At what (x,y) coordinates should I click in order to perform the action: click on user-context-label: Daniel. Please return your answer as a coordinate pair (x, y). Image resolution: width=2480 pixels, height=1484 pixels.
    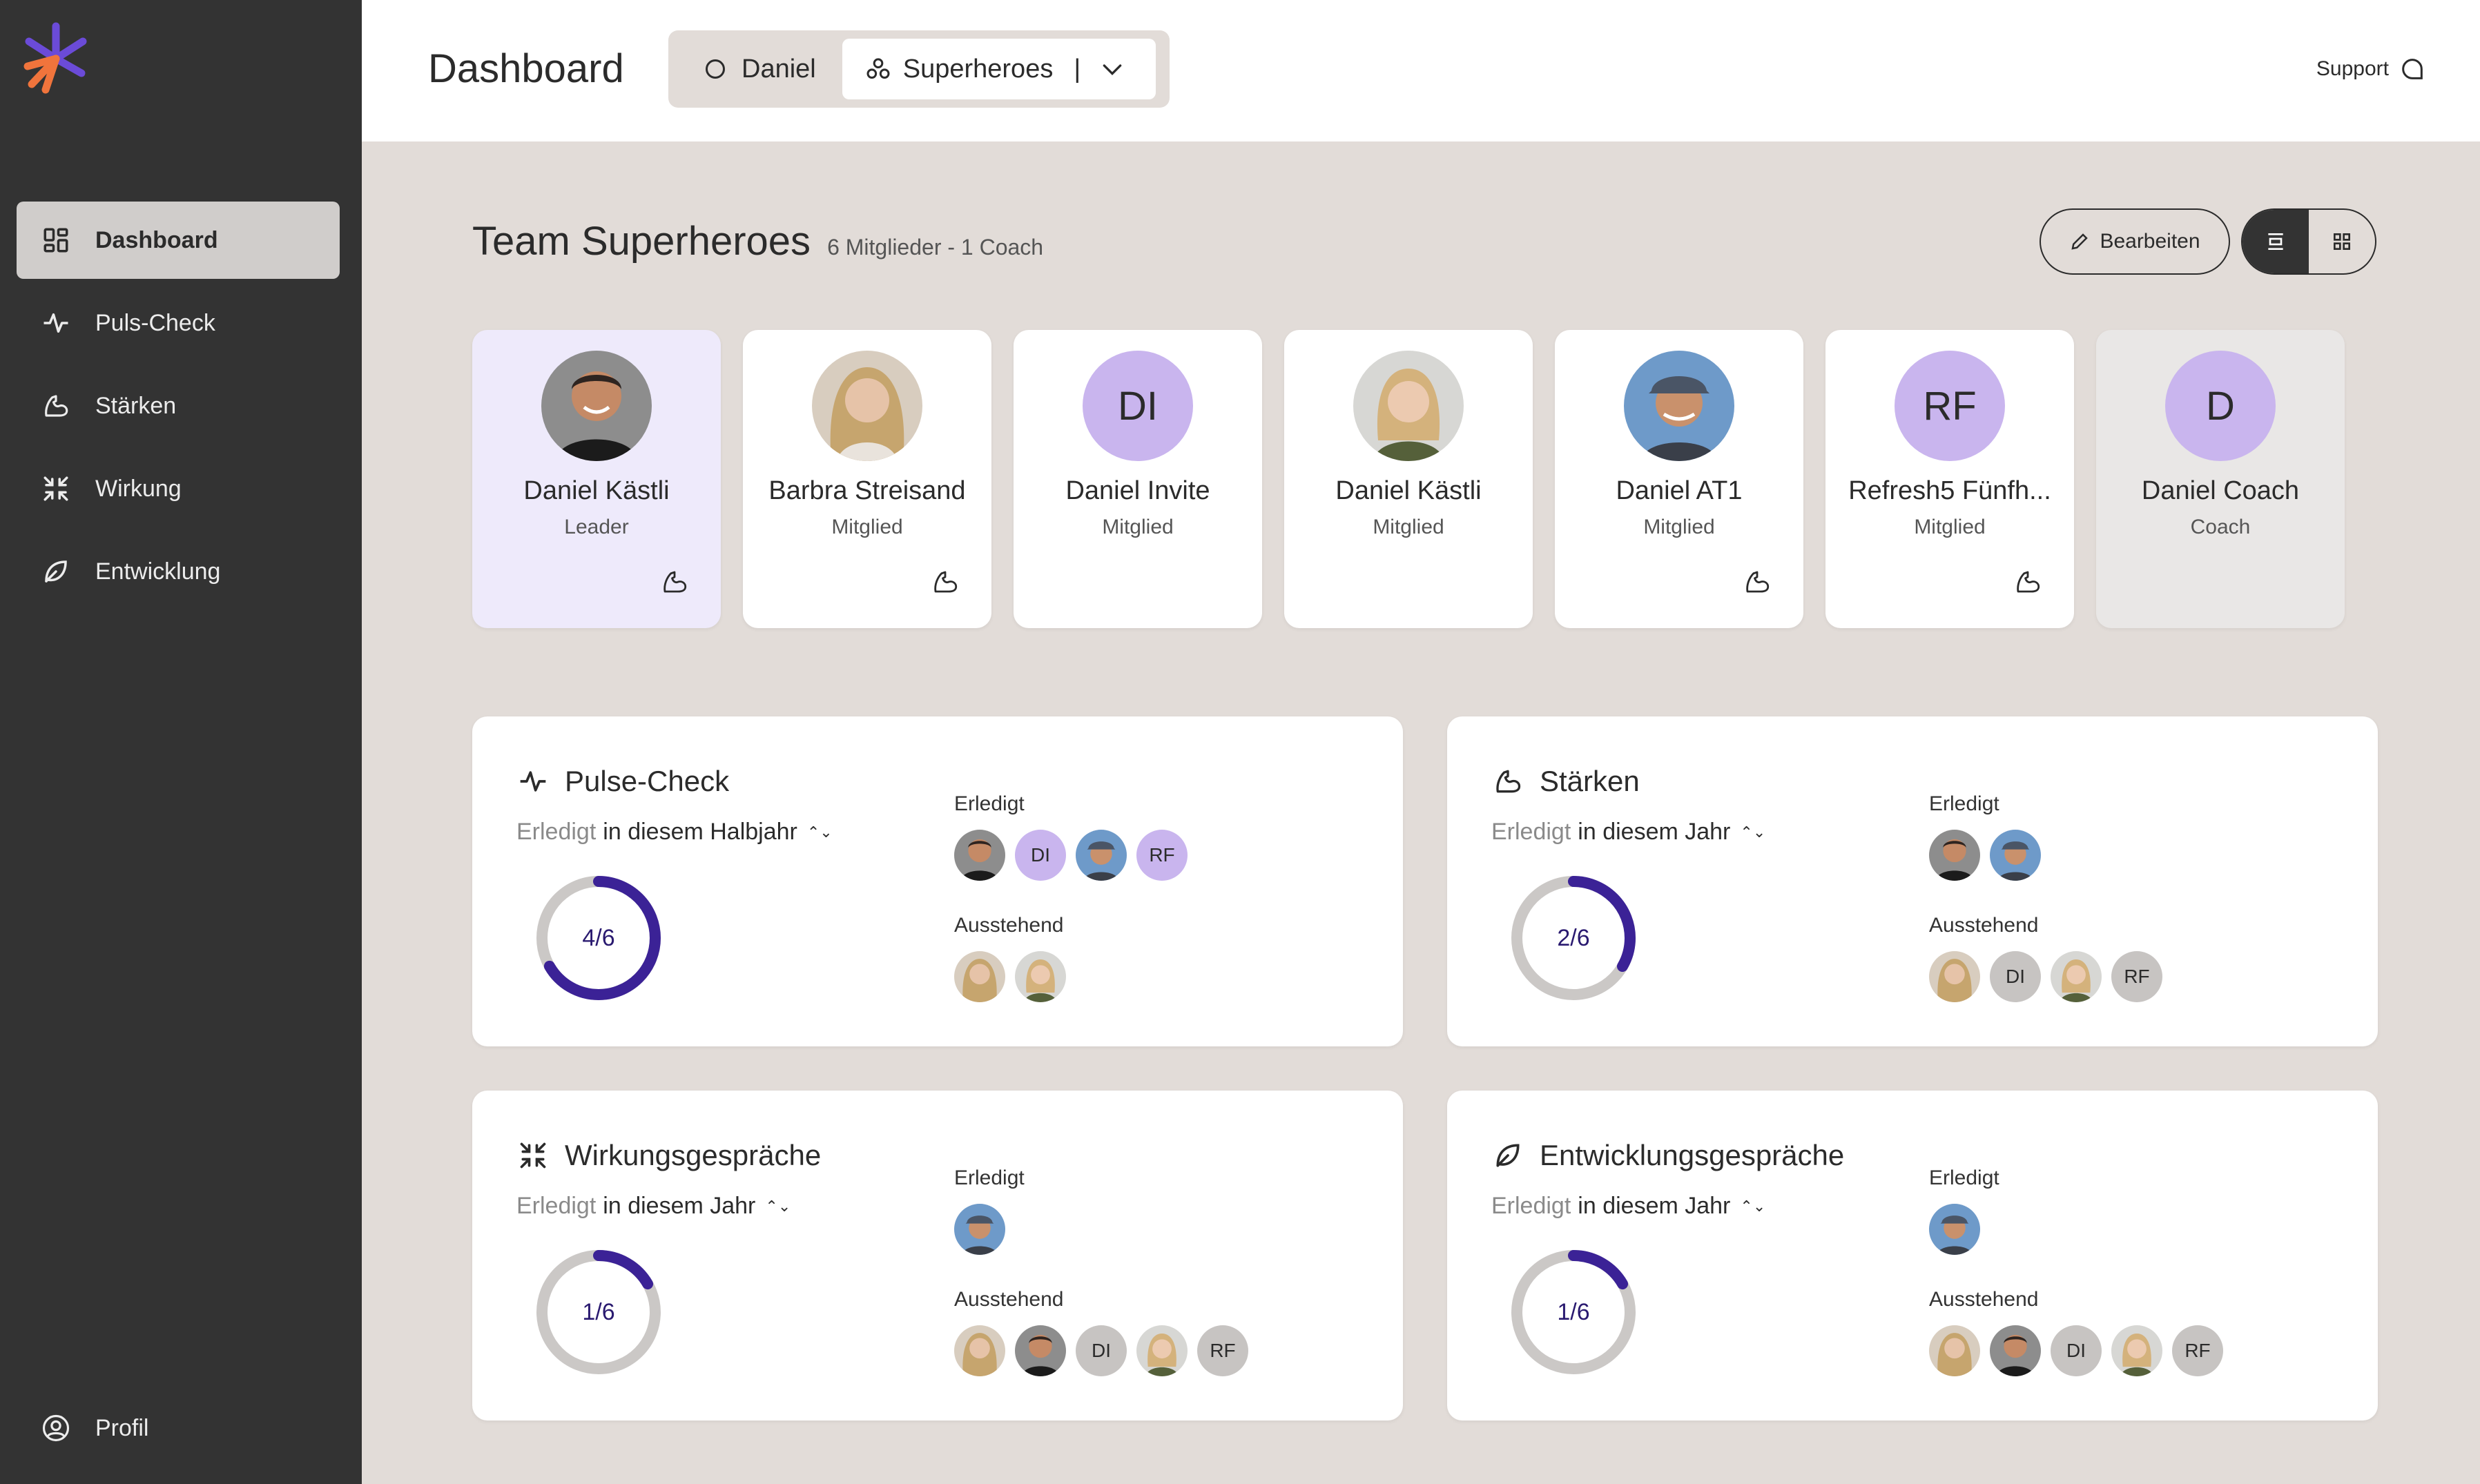
    Looking at the image, I should click on (779, 69).